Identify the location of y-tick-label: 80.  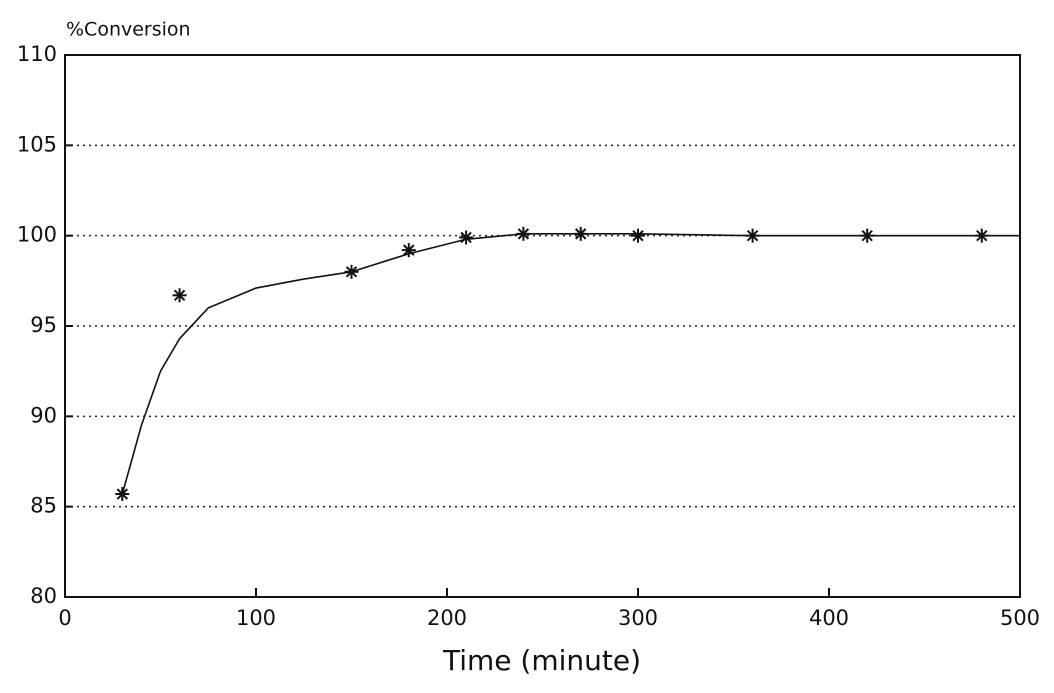
(43, 596).